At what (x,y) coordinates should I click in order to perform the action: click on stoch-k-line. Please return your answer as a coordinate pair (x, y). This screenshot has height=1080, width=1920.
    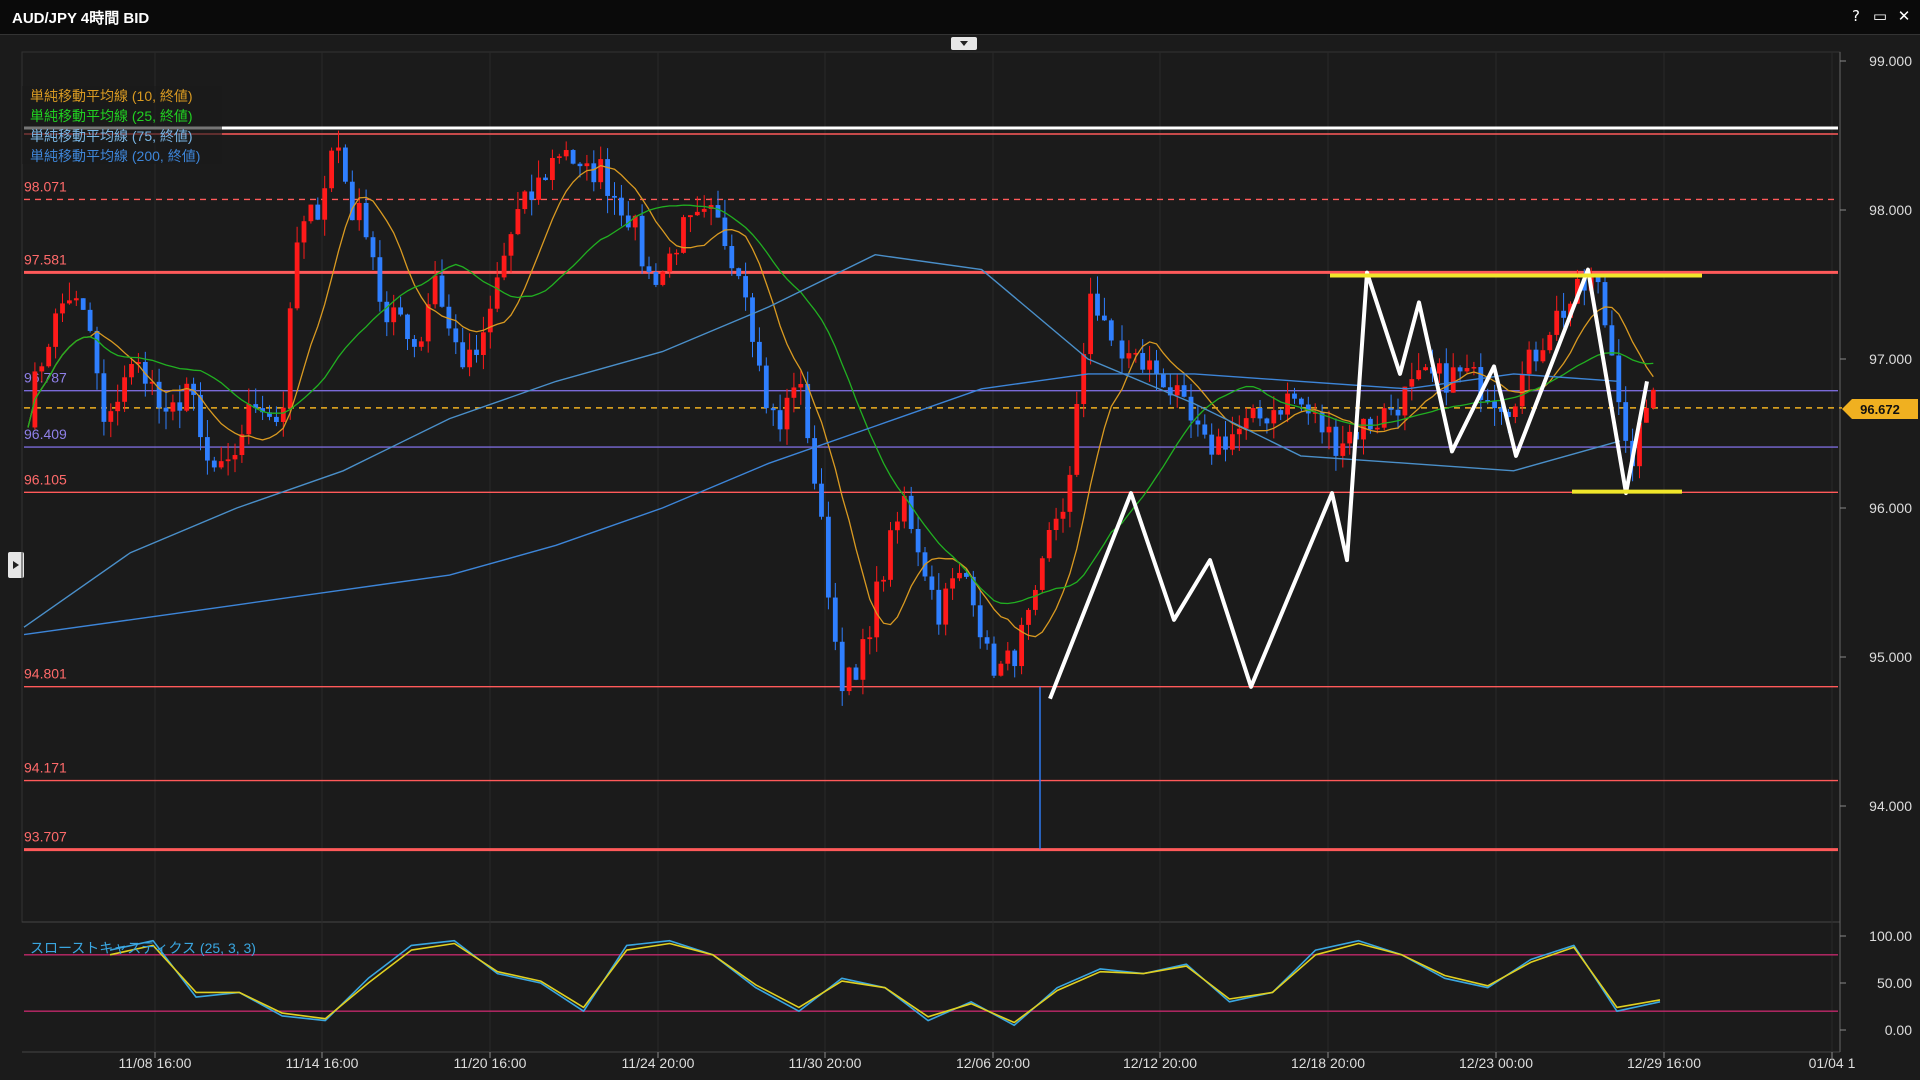
    Looking at the image, I should click on (885, 983).